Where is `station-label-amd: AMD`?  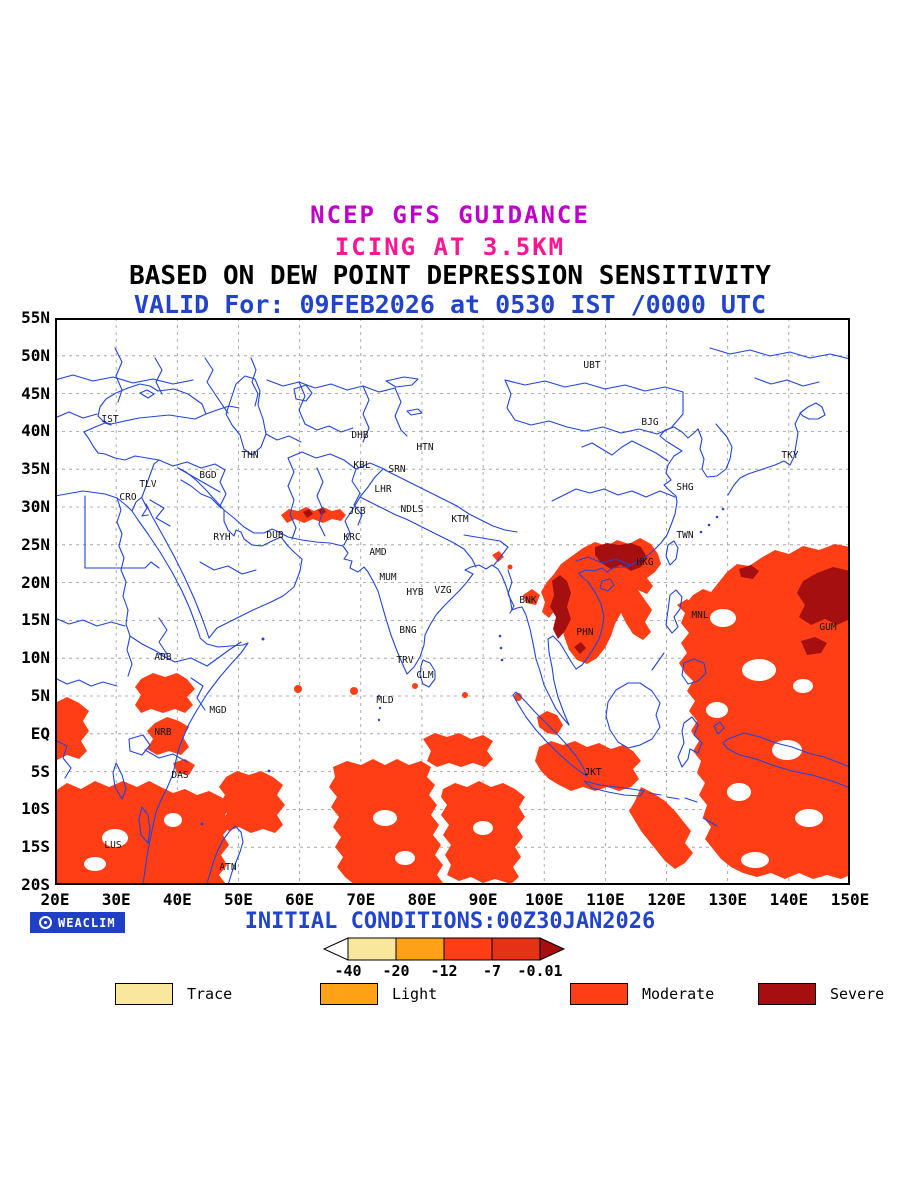 station-label-amd: AMD is located at coordinates (377, 552).